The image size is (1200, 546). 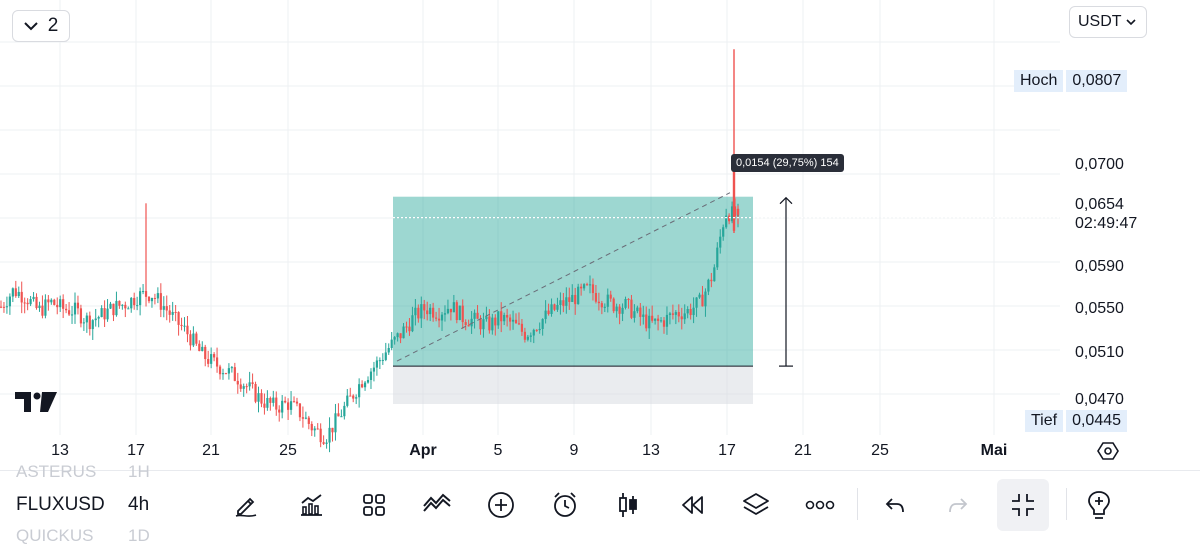 What do you see at coordinates (83, 472) in the screenshot?
I see `symbol-list-item: ASTERUS 1H` at bounding box center [83, 472].